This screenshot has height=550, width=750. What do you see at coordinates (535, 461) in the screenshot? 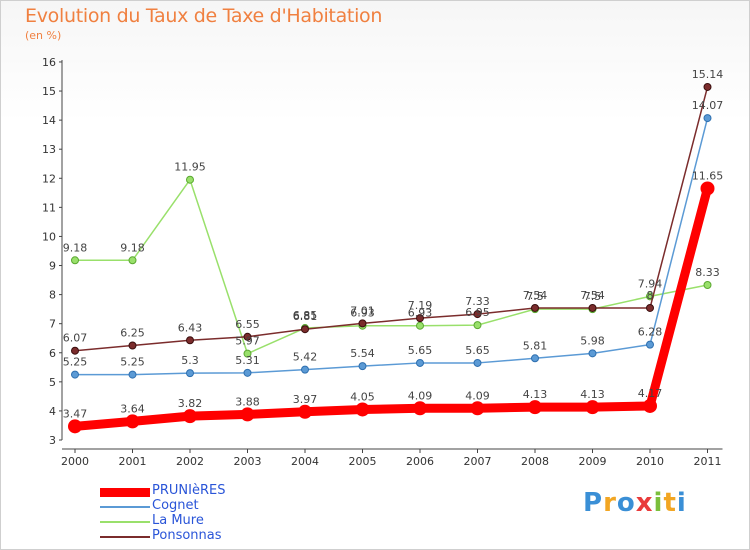
I see `x-tick-label: 2008` at bounding box center [535, 461].